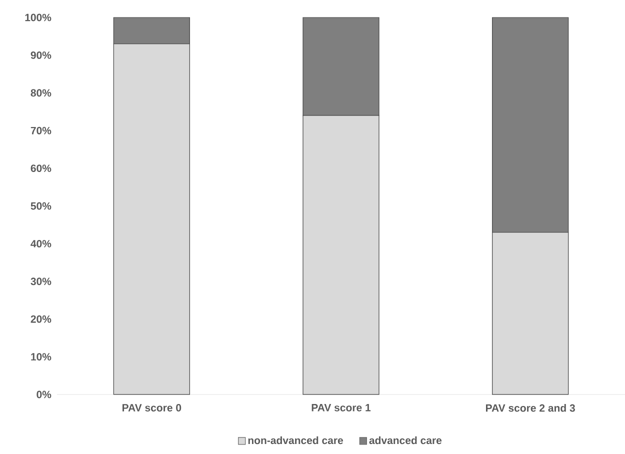  What do you see at coordinates (405, 440) in the screenshot?
I see `legend-label: advanced care` at bounding box center [405, 440].